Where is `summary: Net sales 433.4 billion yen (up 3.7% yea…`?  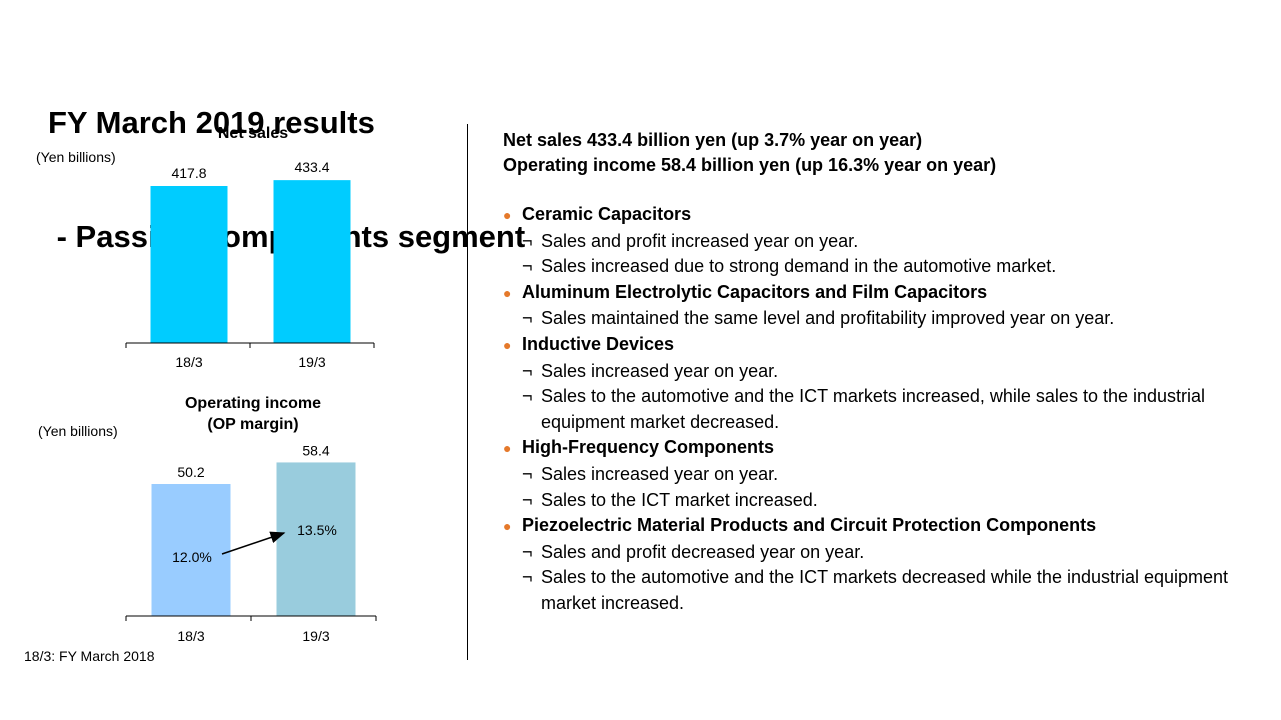
summary: Net sales 433.4 billion yen (up 3.7% yea… is located at coordinates (888, 153).